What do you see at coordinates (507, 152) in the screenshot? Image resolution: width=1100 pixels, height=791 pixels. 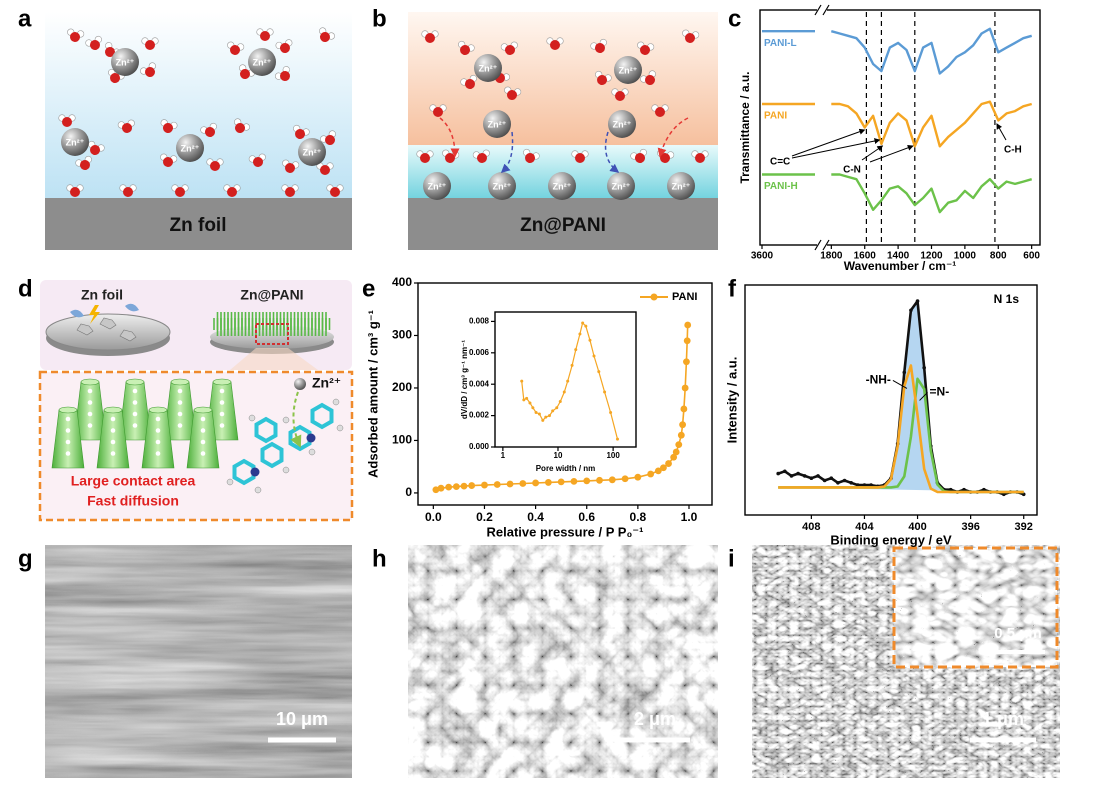 I see `migration-arrow` at bounding box center [507, 152].